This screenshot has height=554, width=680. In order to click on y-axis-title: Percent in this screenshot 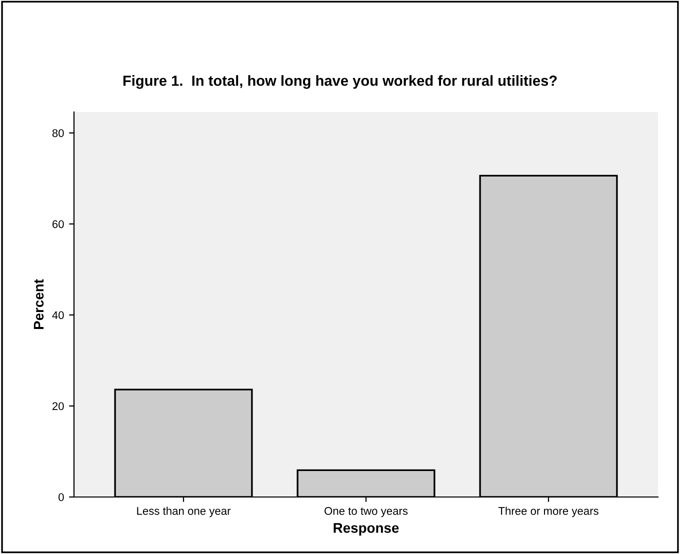, I will do `click(39, 304)`.